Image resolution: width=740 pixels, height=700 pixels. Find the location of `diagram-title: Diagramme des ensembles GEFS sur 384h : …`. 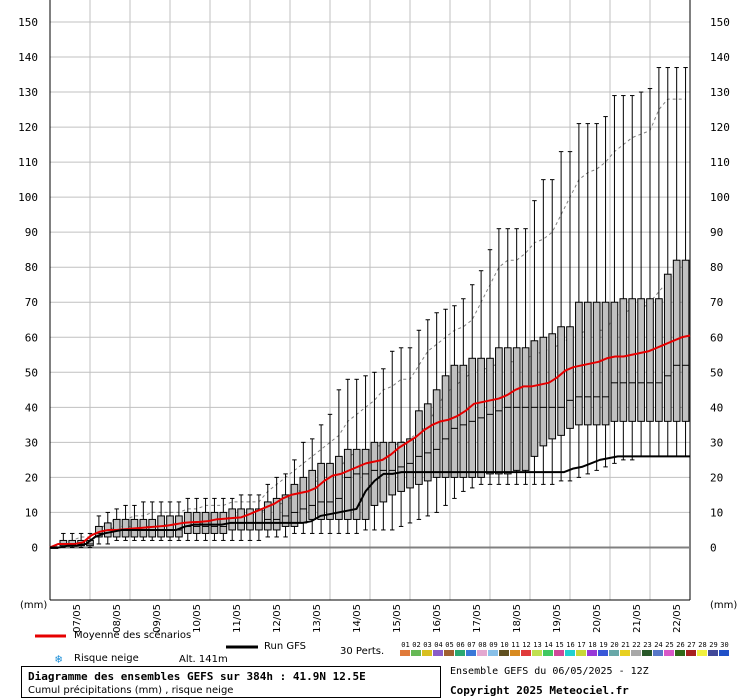

diagram-title: Diagramme des ensembles GEFS sur 384h : … is located at coordinates (197, 676).